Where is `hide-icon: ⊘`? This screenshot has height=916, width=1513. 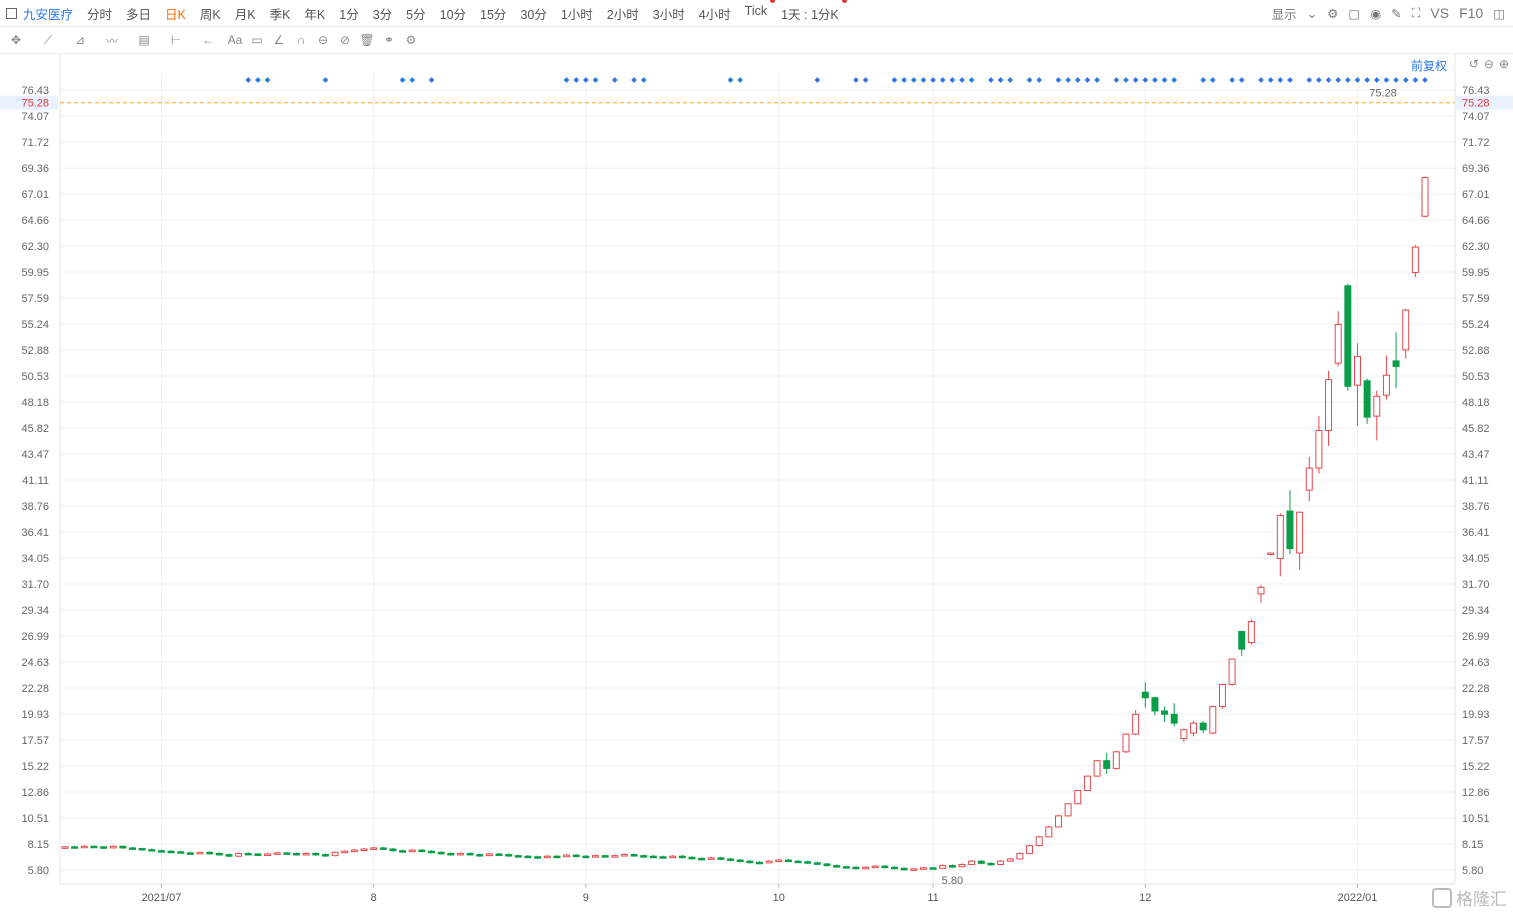
hide-icon: ⊘ is located at coordinates (345, 40).